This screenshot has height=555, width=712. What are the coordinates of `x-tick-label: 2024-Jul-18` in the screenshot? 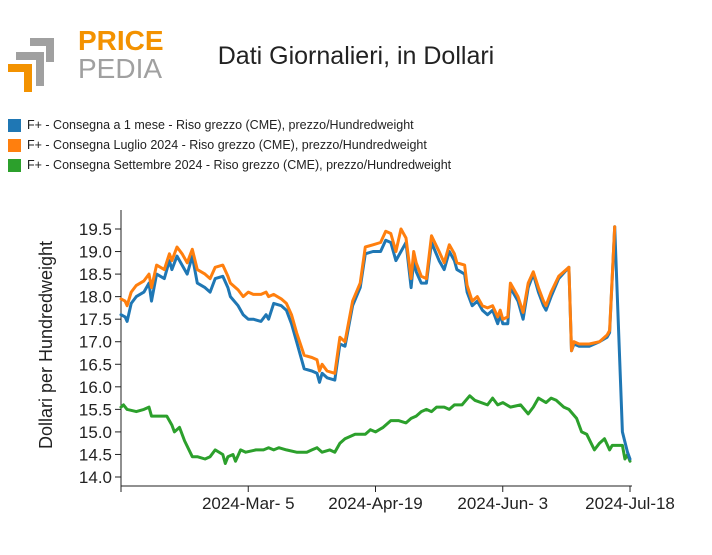 It's located at (630, 503).